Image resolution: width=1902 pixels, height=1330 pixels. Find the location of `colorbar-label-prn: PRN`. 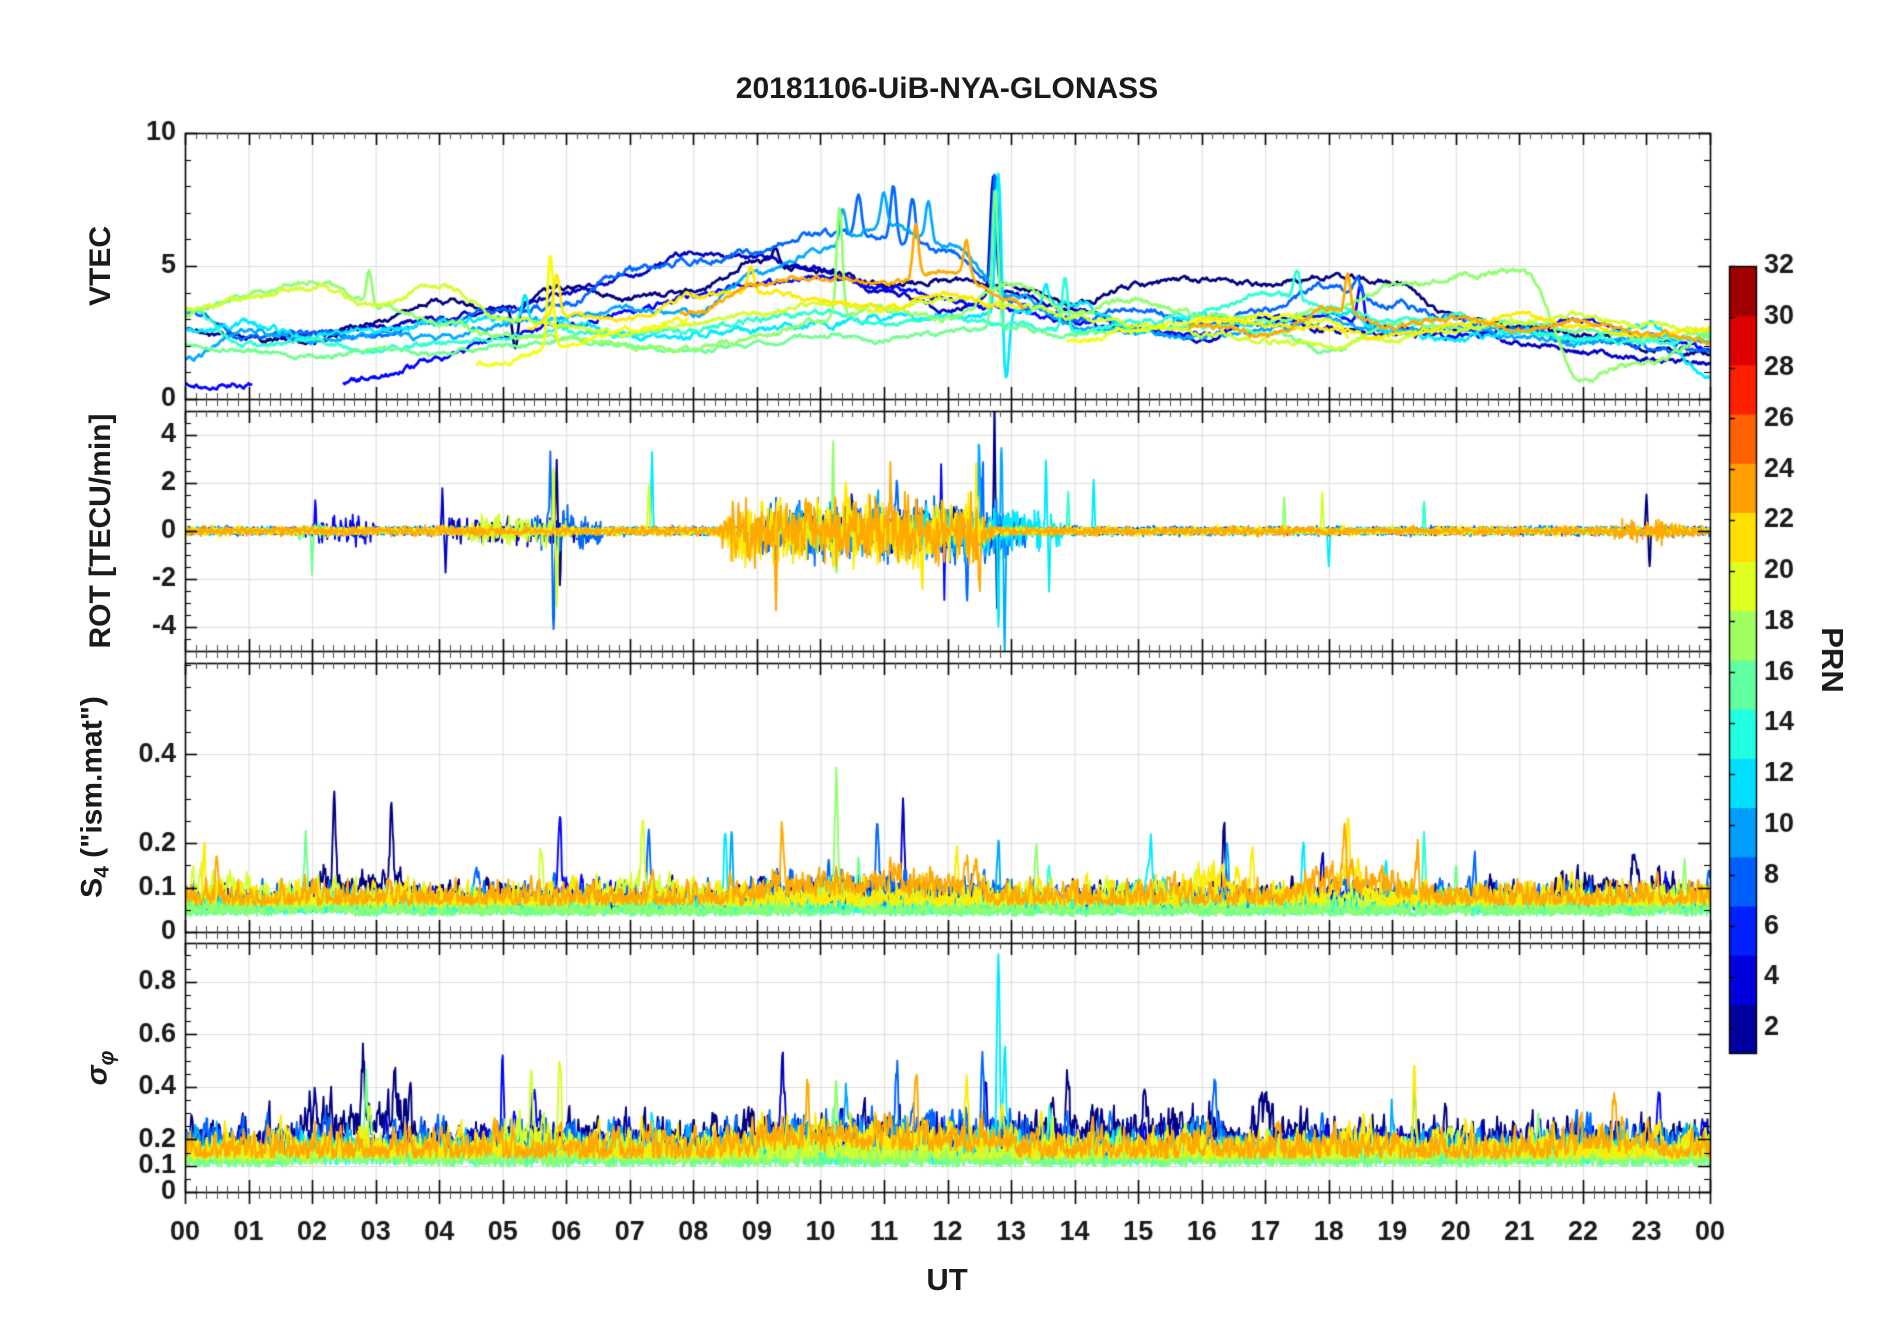

colorbar-label-prn: PRN is located at coordinates (1832, 660).